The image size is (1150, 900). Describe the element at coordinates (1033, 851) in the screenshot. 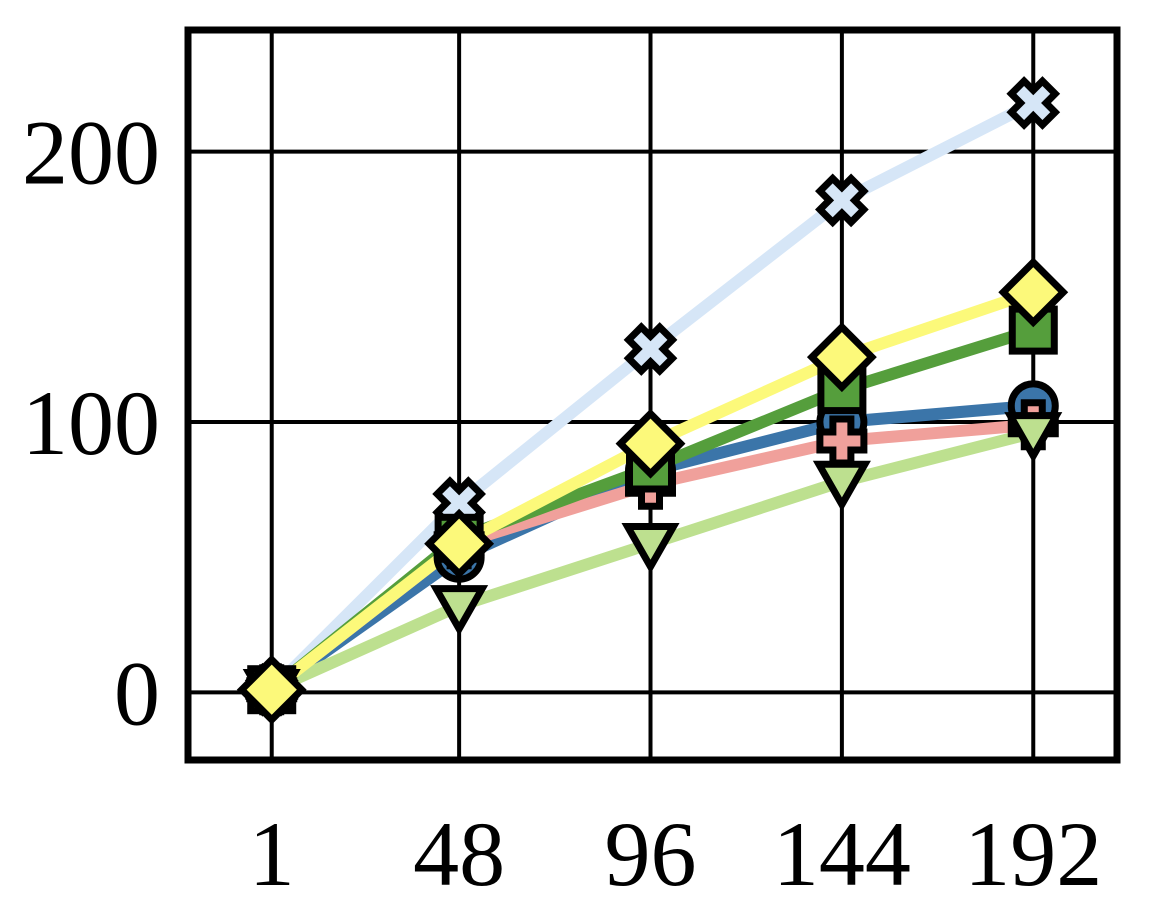

I see `x-tick-label: 192` at that location.